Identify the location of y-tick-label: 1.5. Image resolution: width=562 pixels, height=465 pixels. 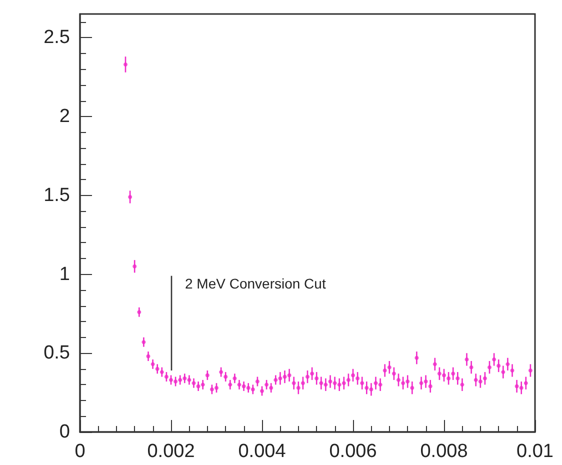
(57, 195).